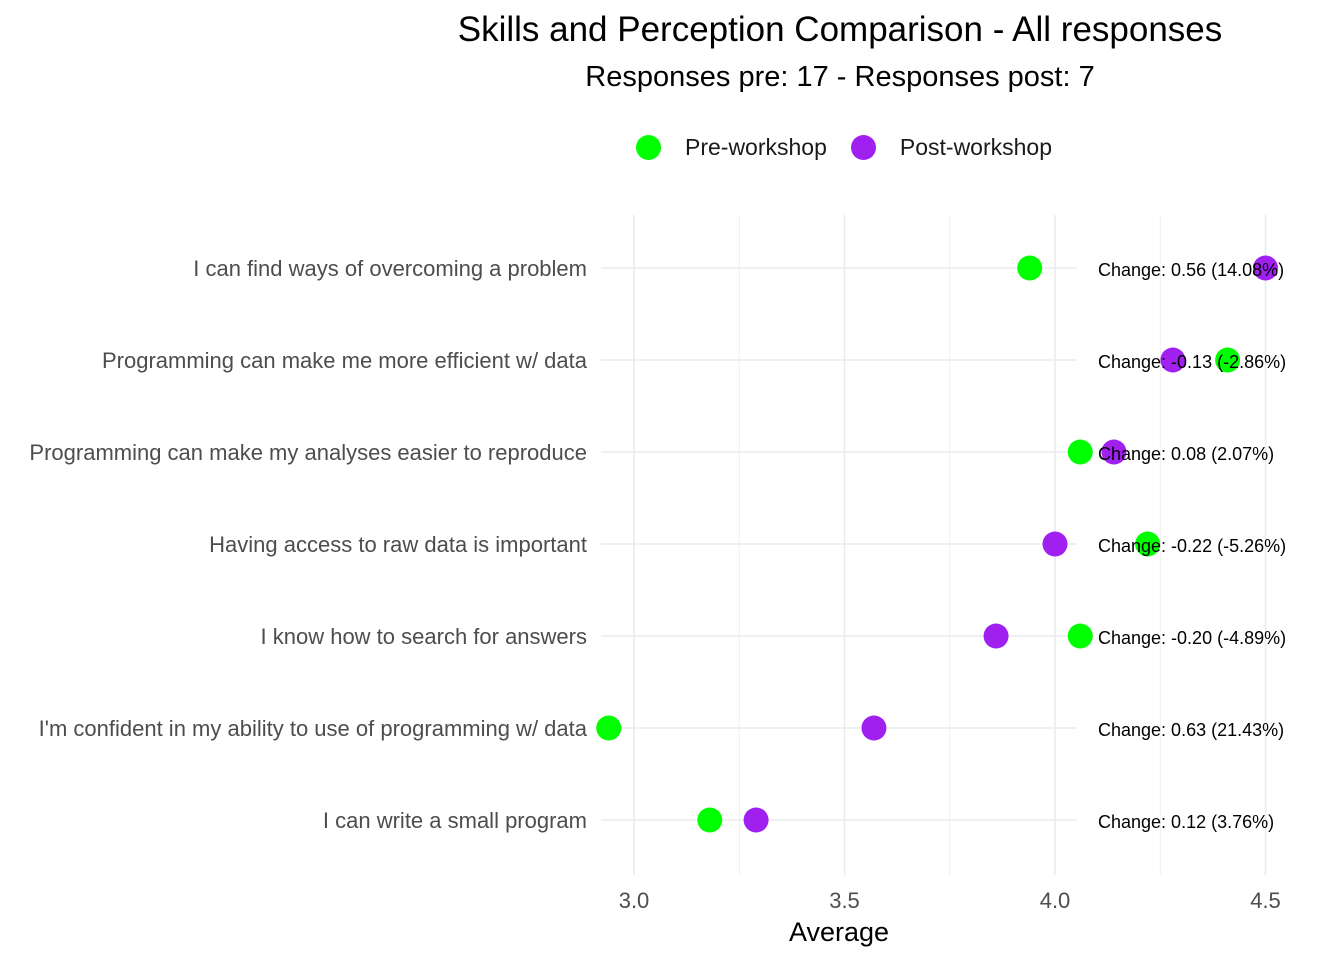 The height and width of the screenshot is (960, 1344). Describe the element at coordinates (1191, 270) in the screenshot. I see `change-annotation: Change: 0.56 (14.08%)` at that location.